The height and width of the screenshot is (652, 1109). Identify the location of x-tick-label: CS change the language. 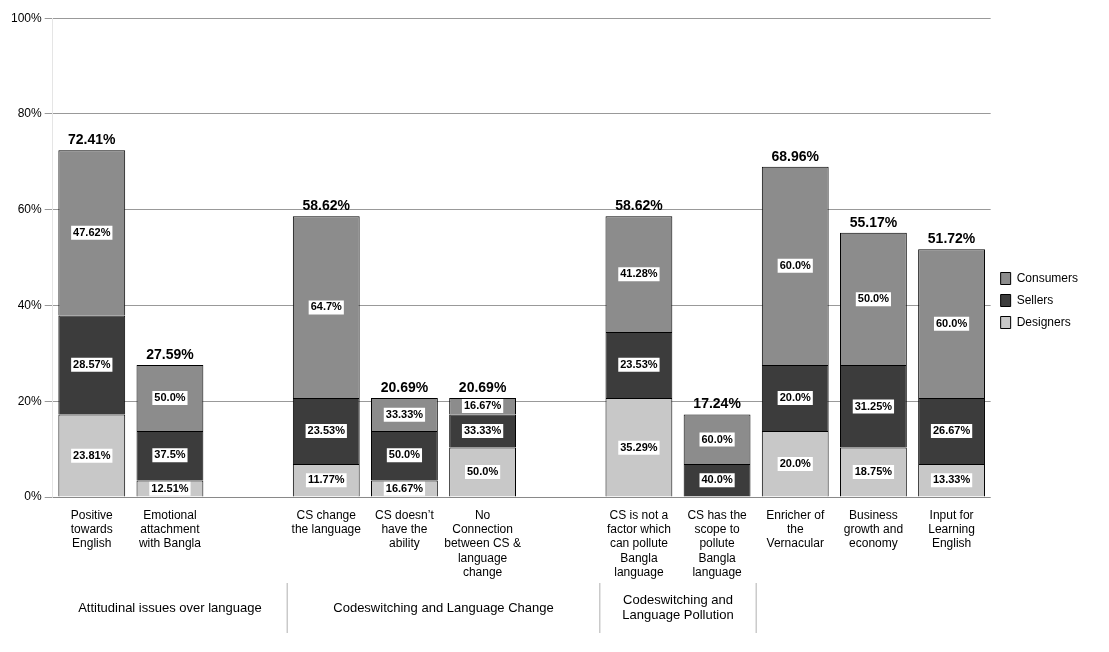
(326, 521).